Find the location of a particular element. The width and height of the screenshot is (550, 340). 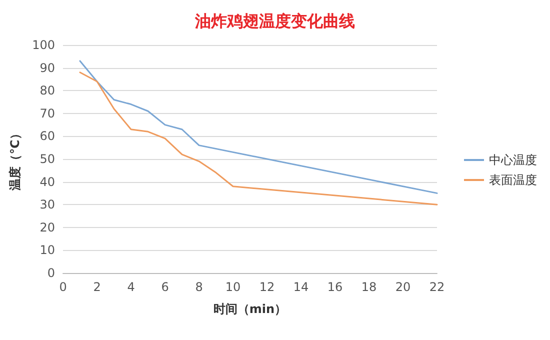

y-tick-label: 20 is located at coordinates (47, 227).